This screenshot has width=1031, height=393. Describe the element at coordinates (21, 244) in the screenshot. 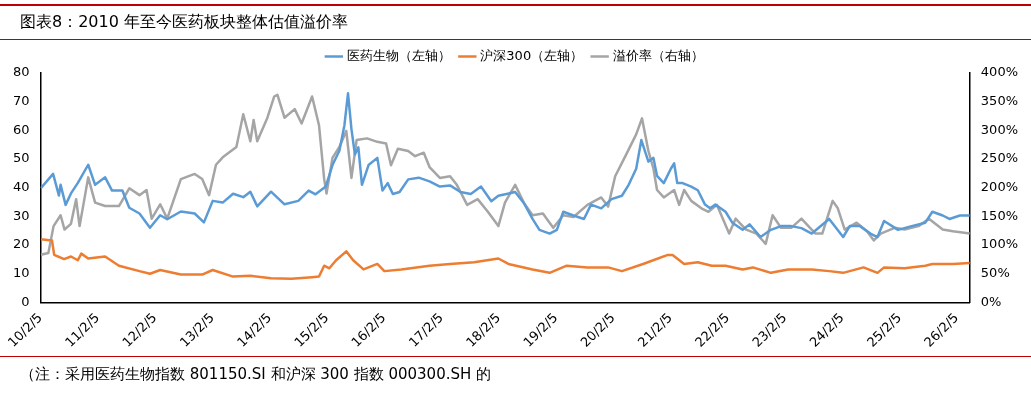

I see `y-tick-label: 20` at that location.